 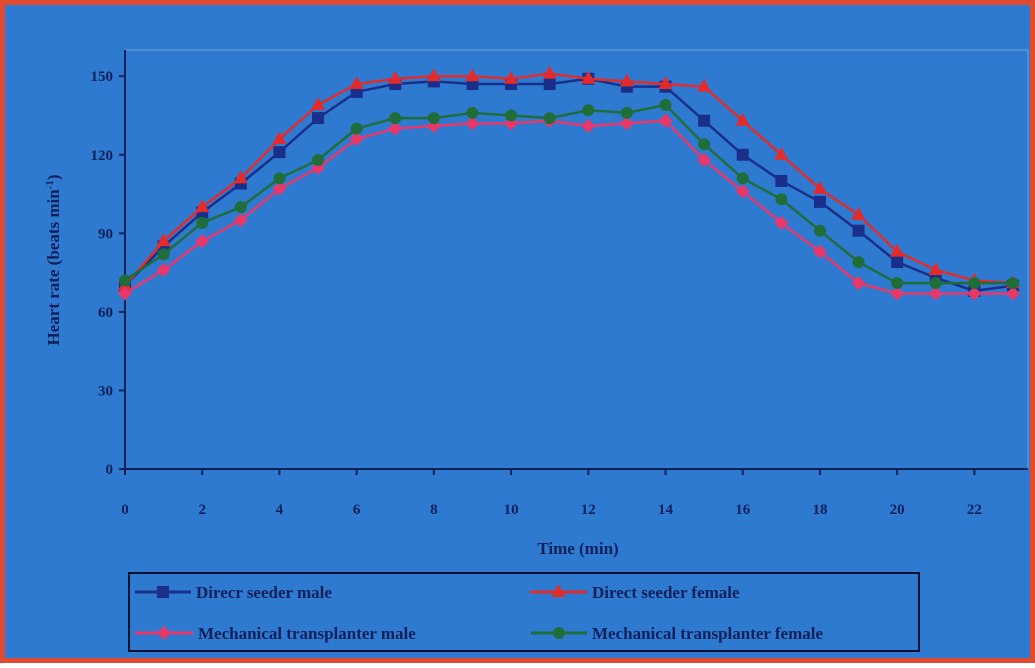 I want to click on legend-label-direct-seeder-female: Direct seeder female, so click(x=666, y=592).